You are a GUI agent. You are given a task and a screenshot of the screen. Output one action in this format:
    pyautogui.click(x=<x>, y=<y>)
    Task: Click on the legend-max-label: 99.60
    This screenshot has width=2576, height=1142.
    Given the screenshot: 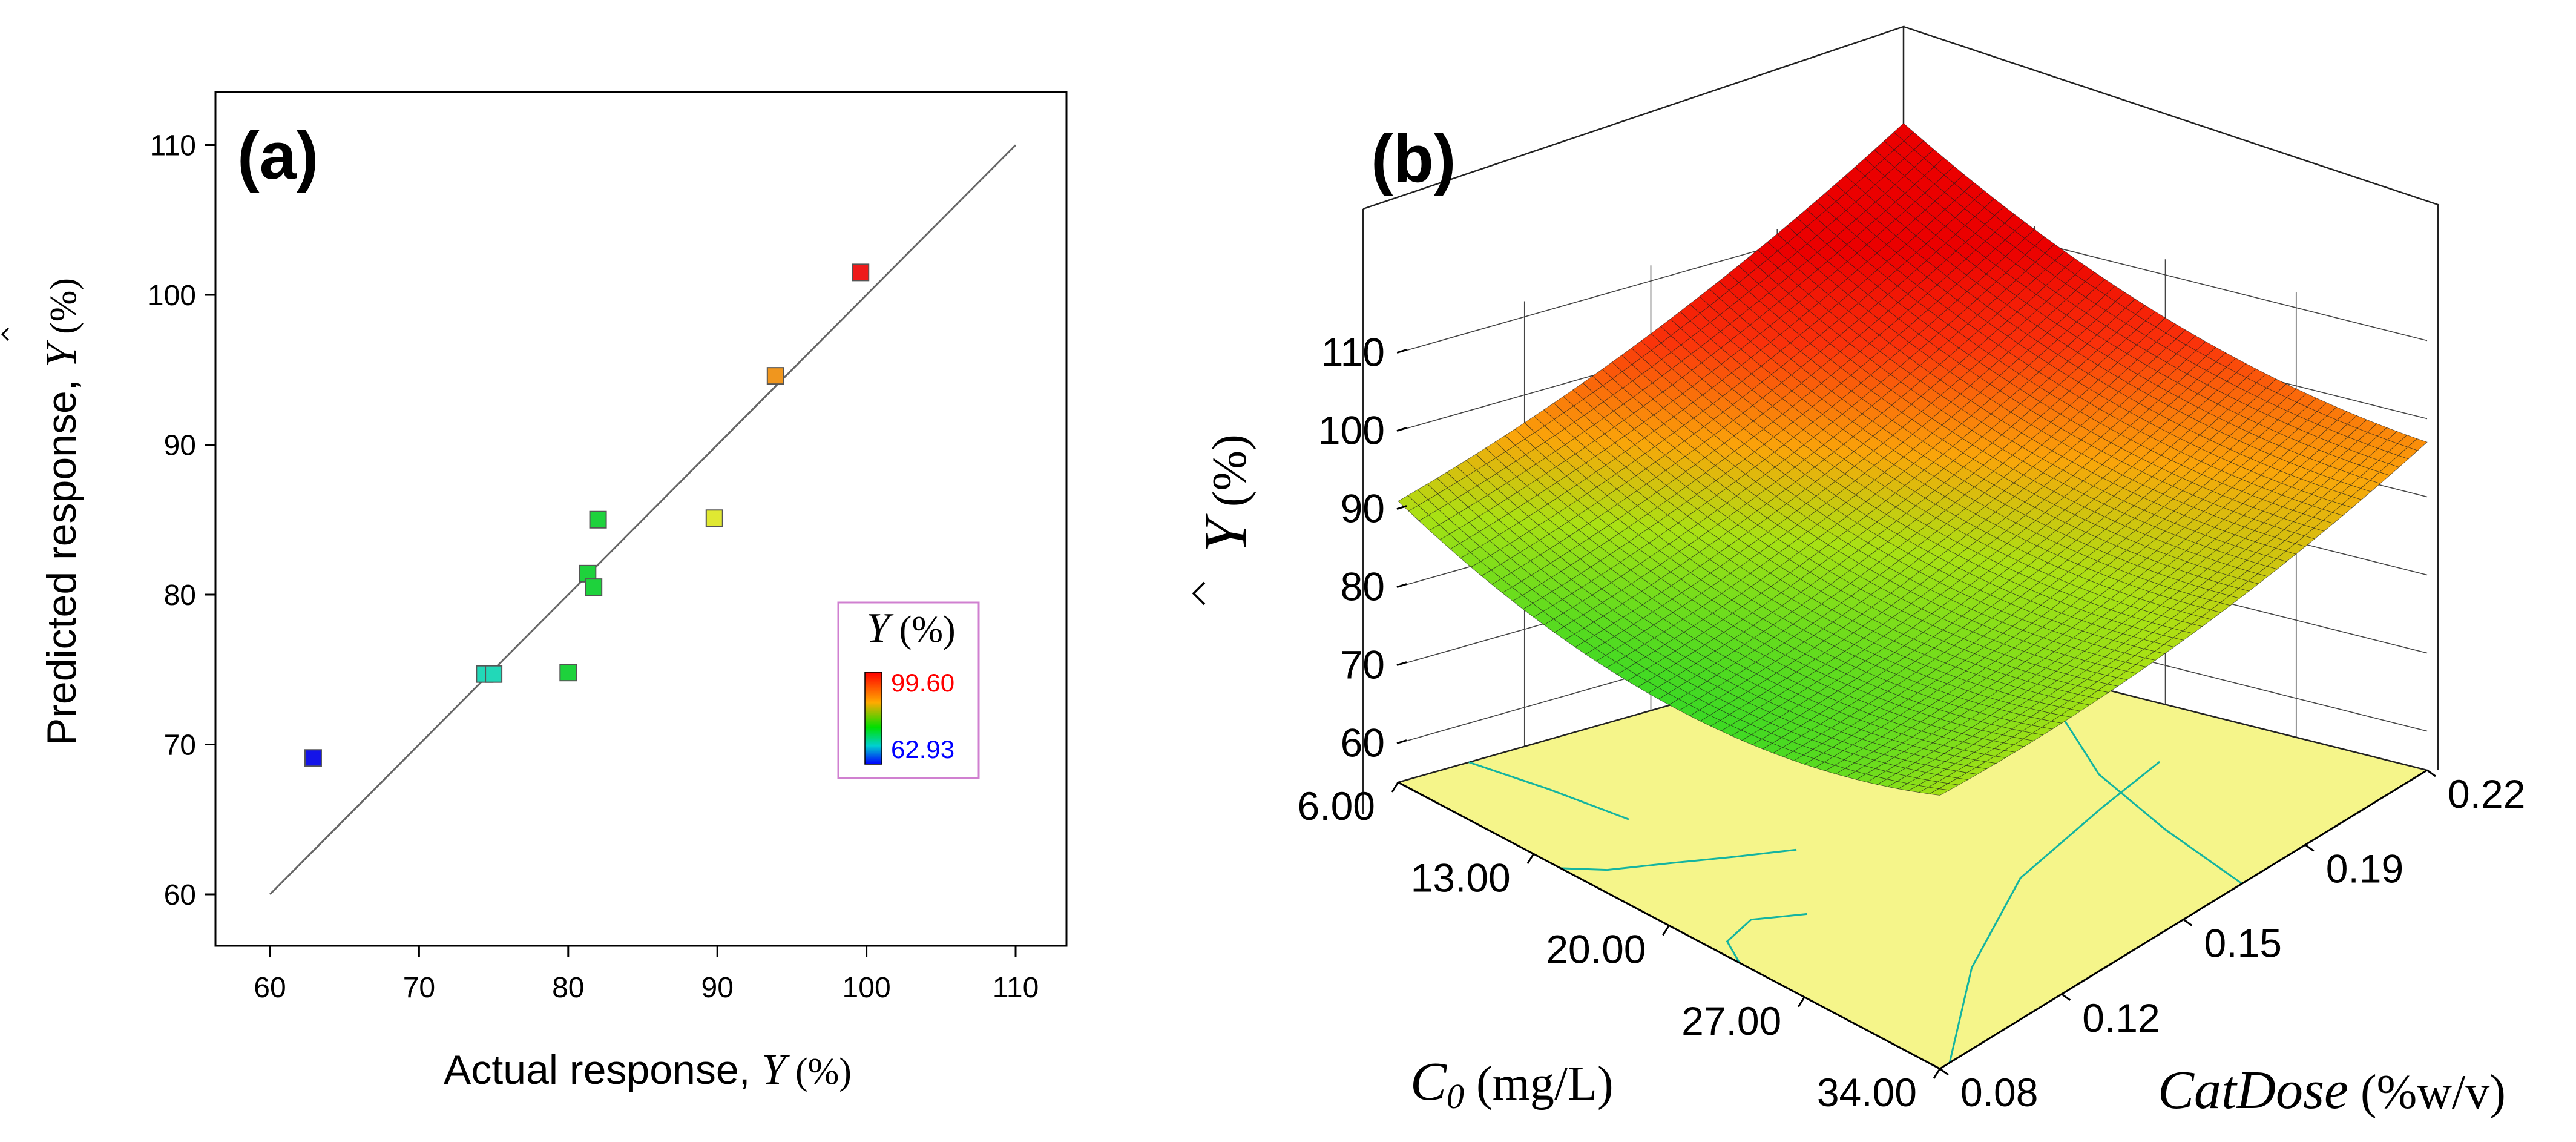 What is the action you would take?
    pyautogui.click(x=922, y=682)
    